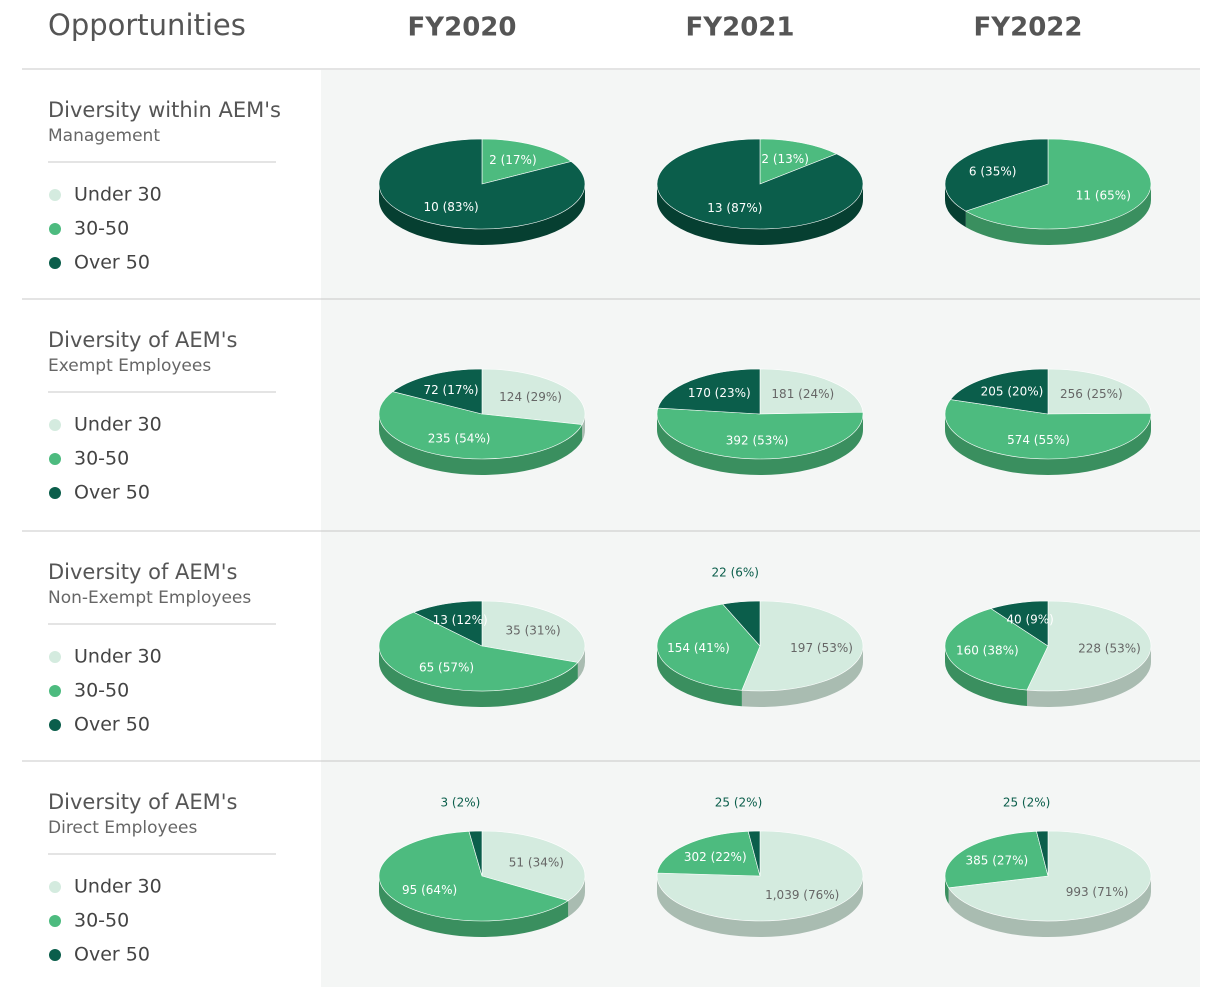  What do you see at coordinates (536, 863) in the screenshot?
I see `data-label: 51 (34%)` at bounding box center [536, 863].